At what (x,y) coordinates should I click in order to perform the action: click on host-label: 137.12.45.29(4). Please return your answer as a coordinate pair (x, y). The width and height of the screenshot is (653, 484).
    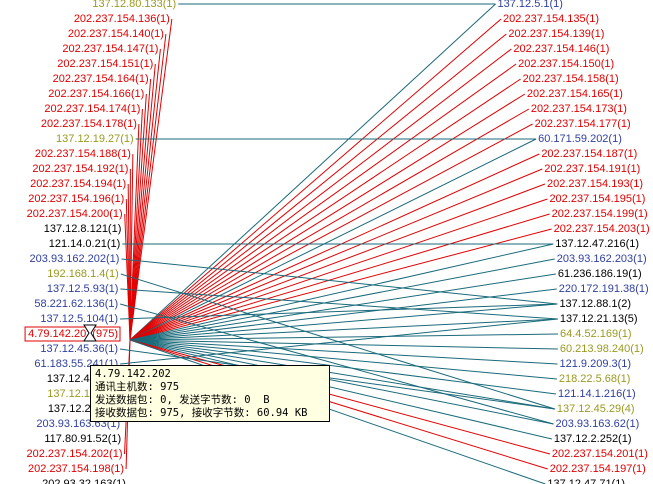
    Looking at the image, I should click on (596, 409).